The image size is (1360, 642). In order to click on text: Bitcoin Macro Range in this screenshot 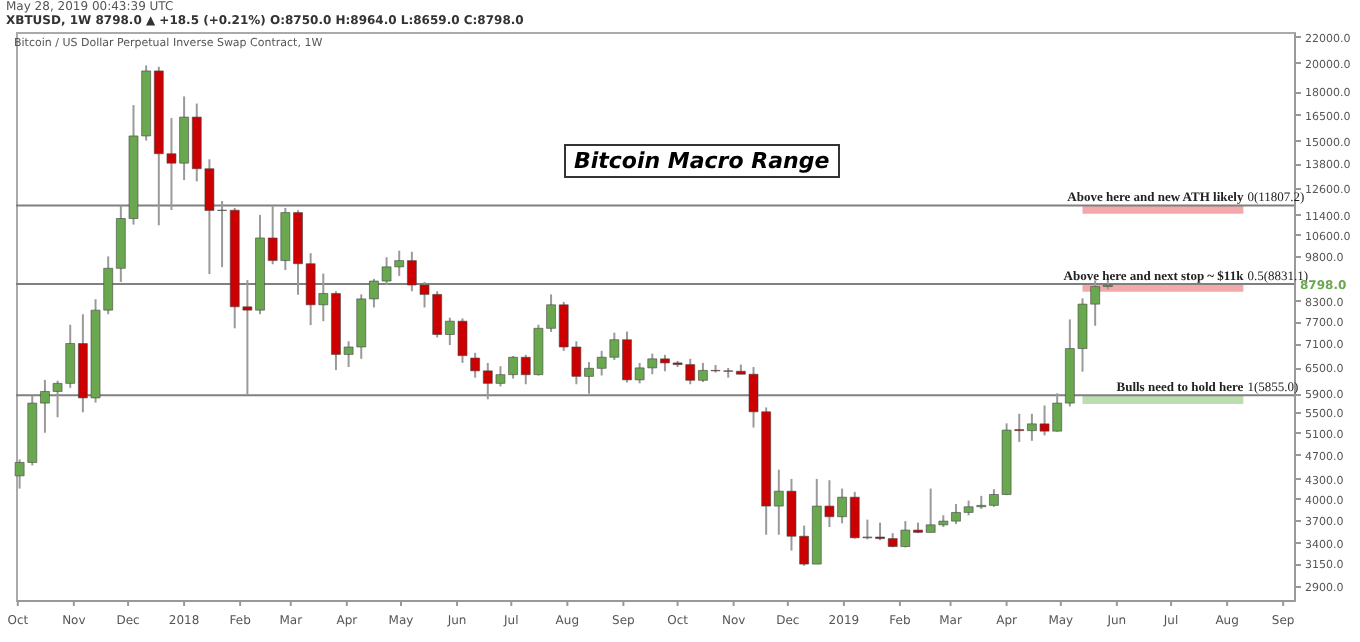, I will do `click(702, 161)`.